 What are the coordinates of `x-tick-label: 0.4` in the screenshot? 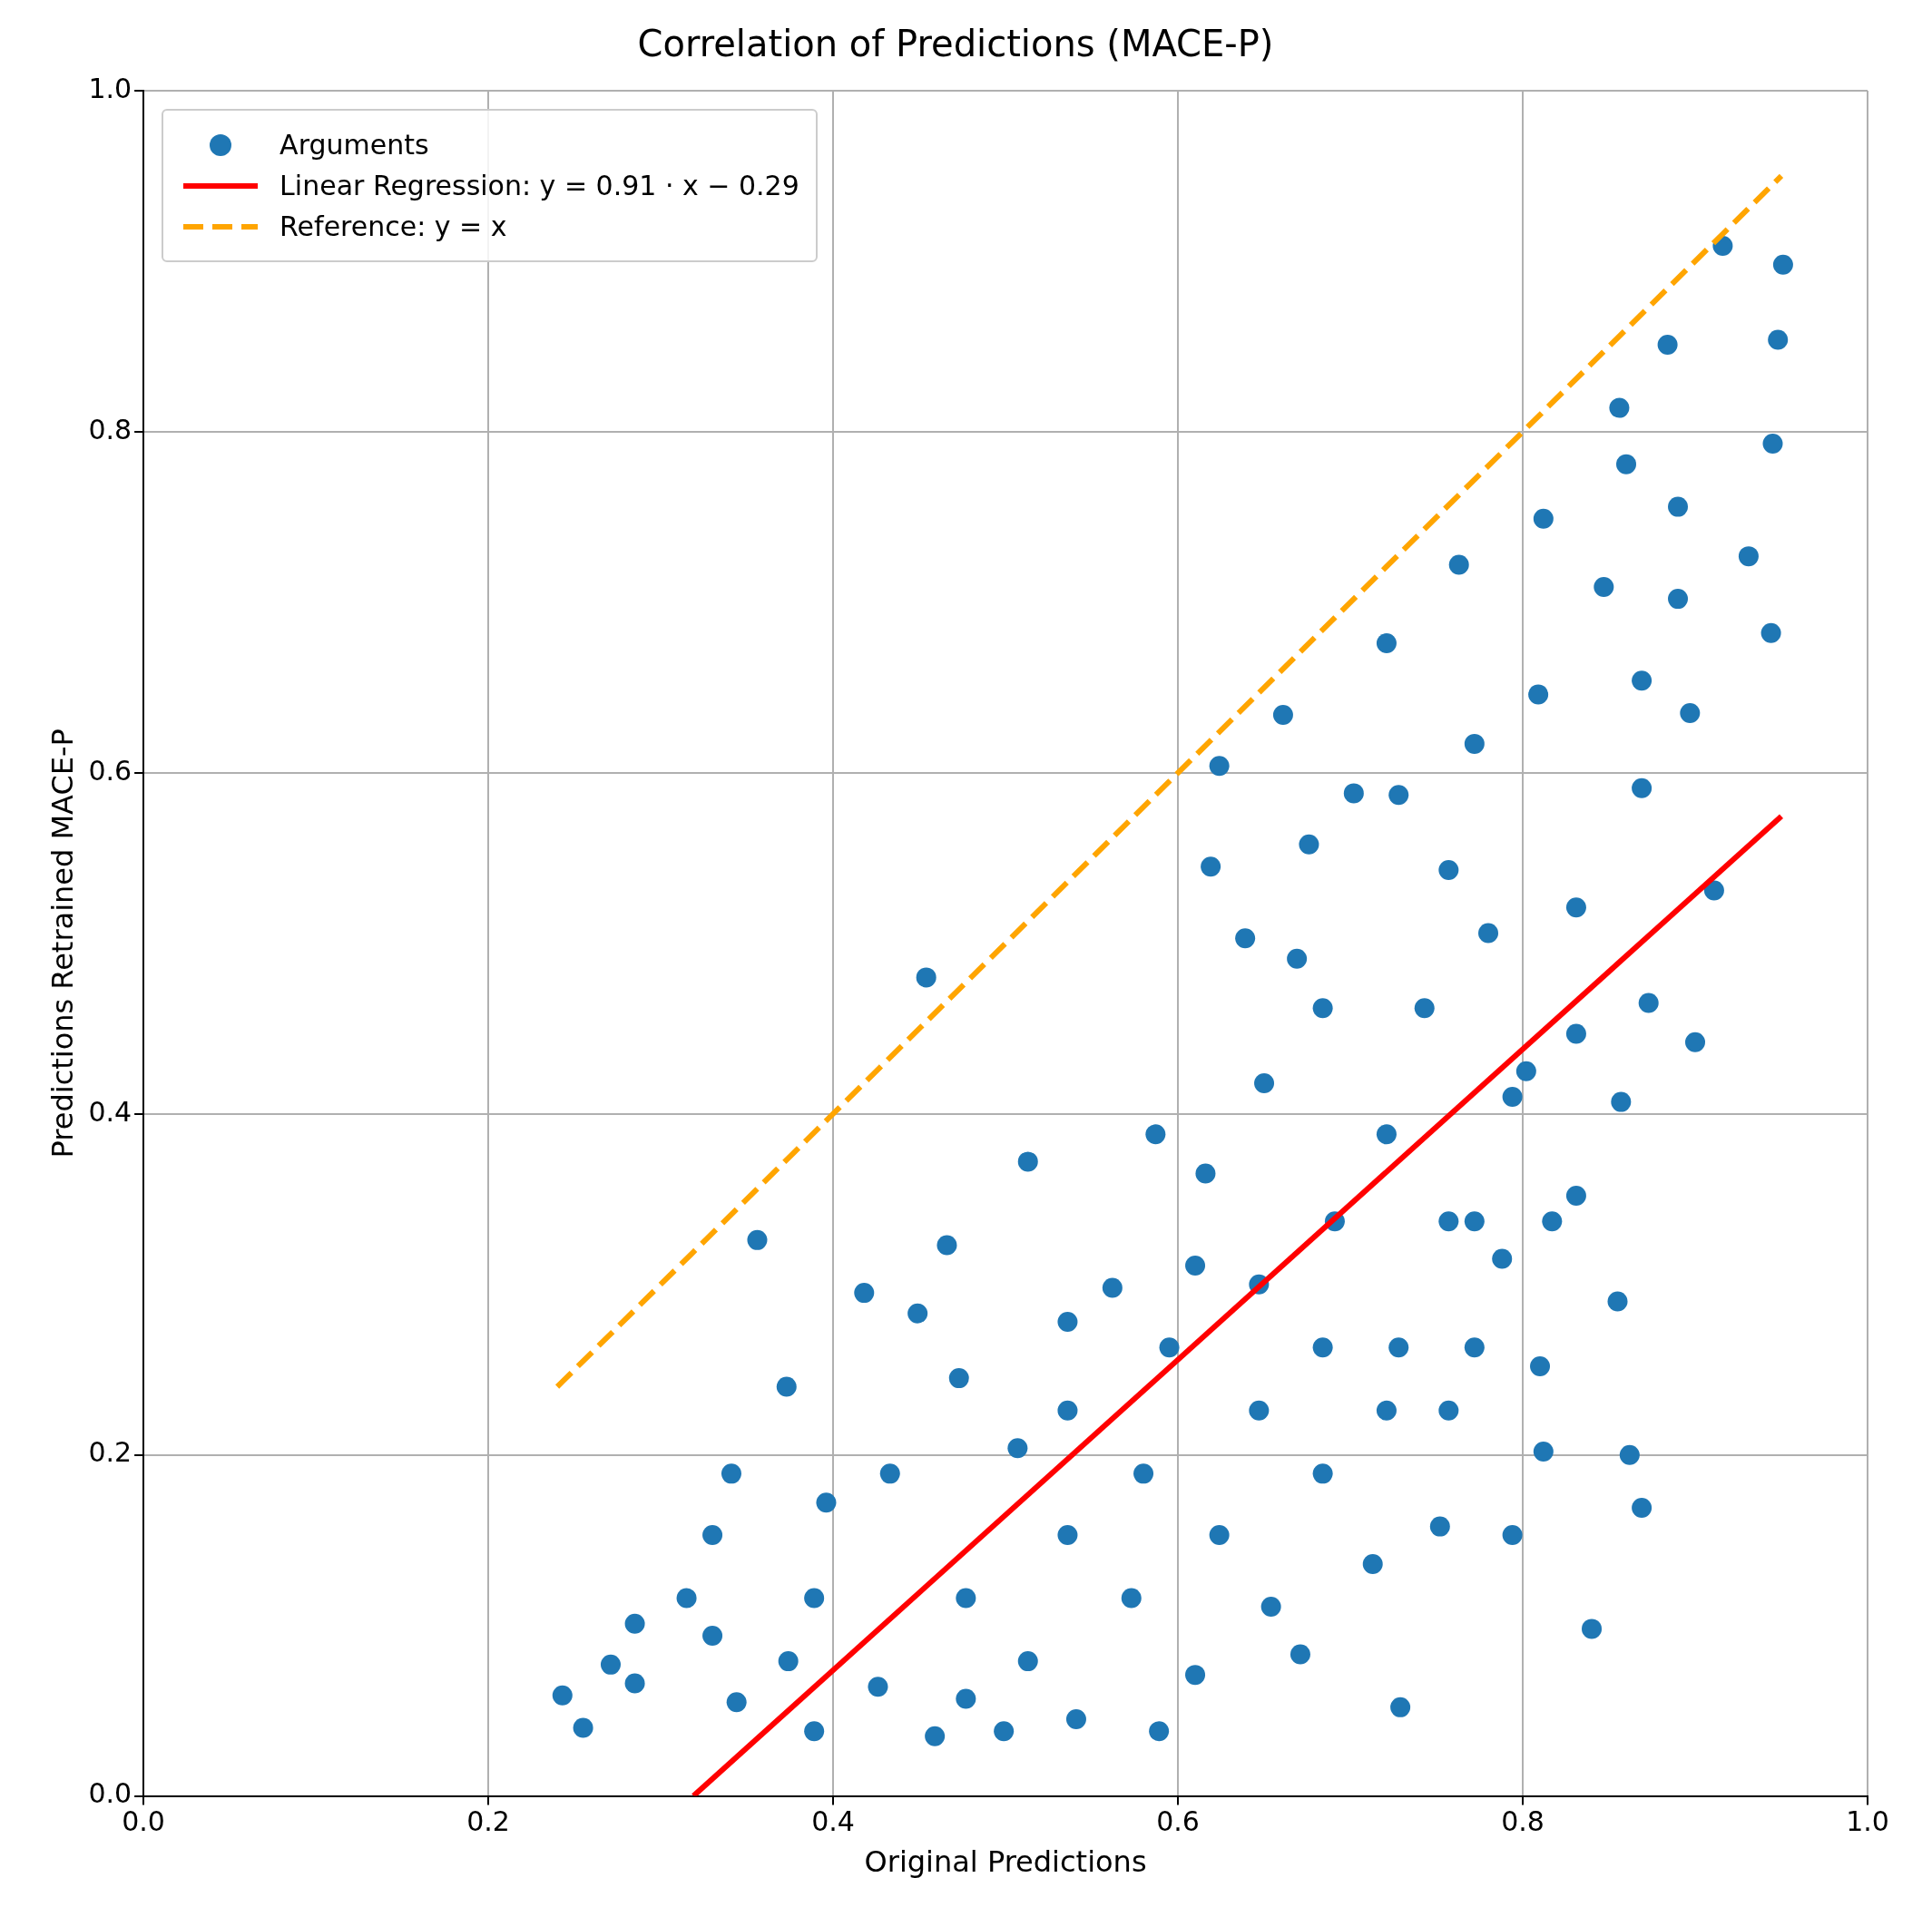 It's located at (833, 1822).